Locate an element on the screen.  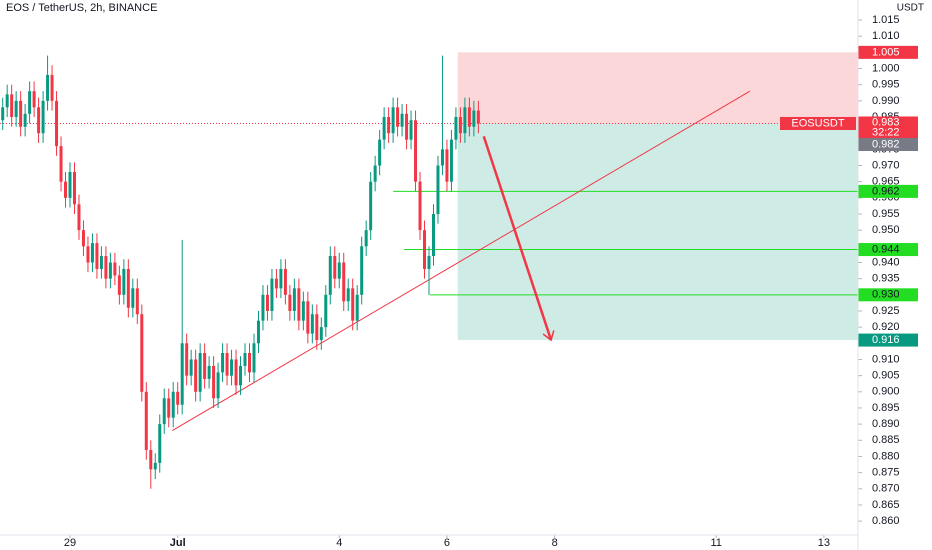
y-tick-label: 0.970 is located at coordinates (886, 165).